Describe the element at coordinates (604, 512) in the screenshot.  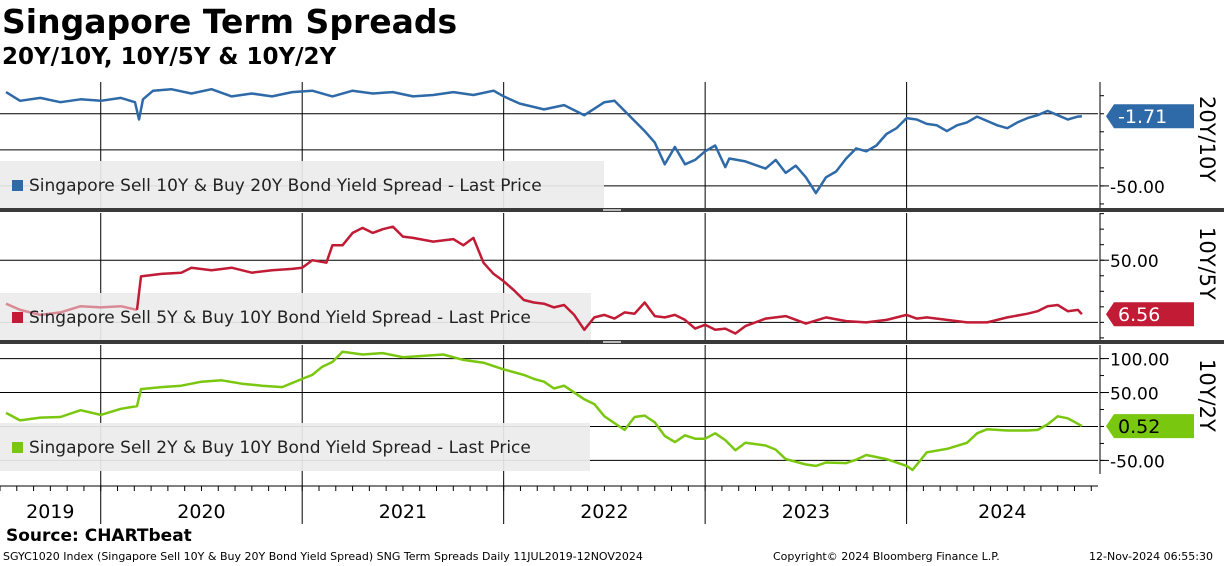
I see `x-tick-label: 2022` at that location.